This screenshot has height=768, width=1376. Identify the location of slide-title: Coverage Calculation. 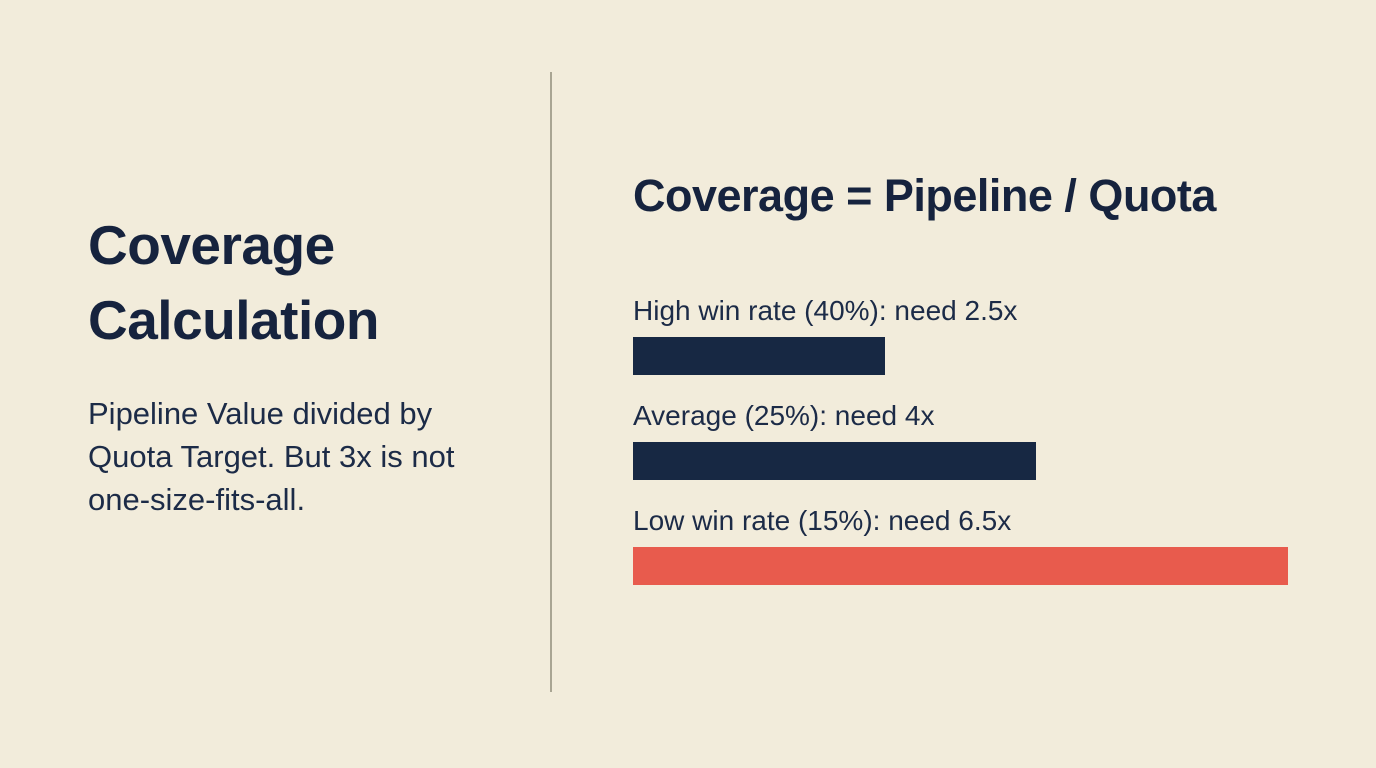
(233, 282).